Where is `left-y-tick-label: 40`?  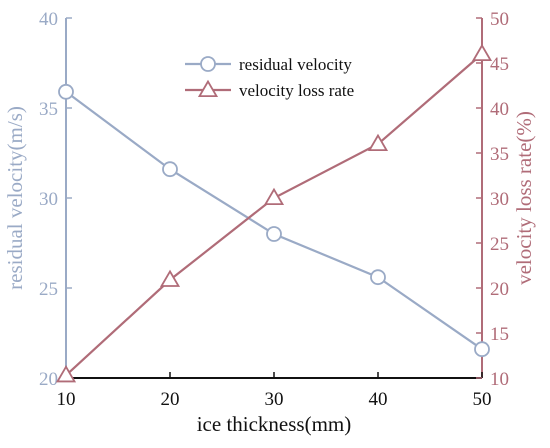
left-y-tick-label: 40 is located at coordinates (48, 19).